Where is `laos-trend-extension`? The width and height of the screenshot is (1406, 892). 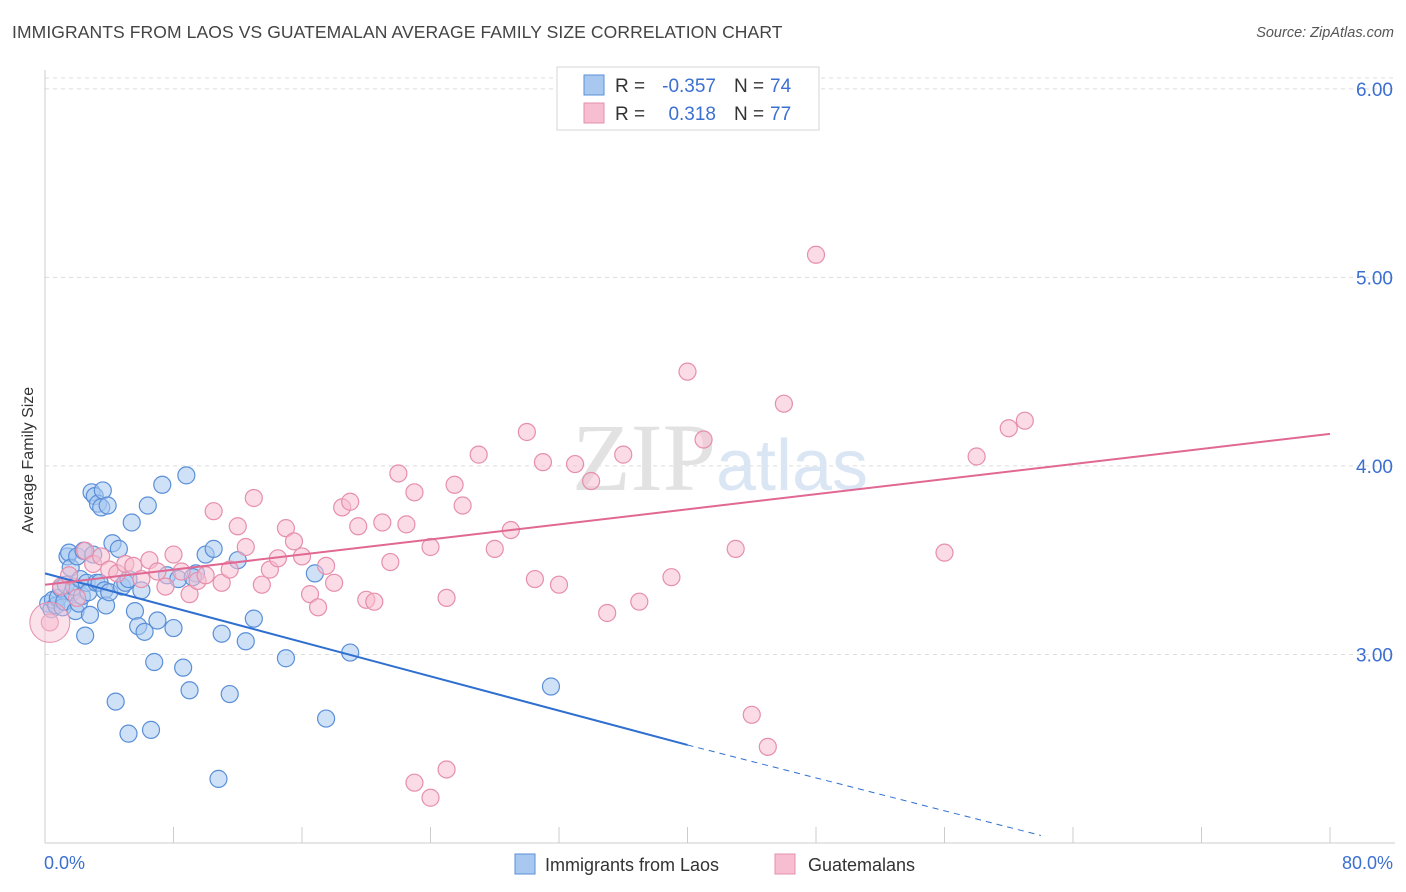 laos-trend-extension is located at coordinates (864, 790).